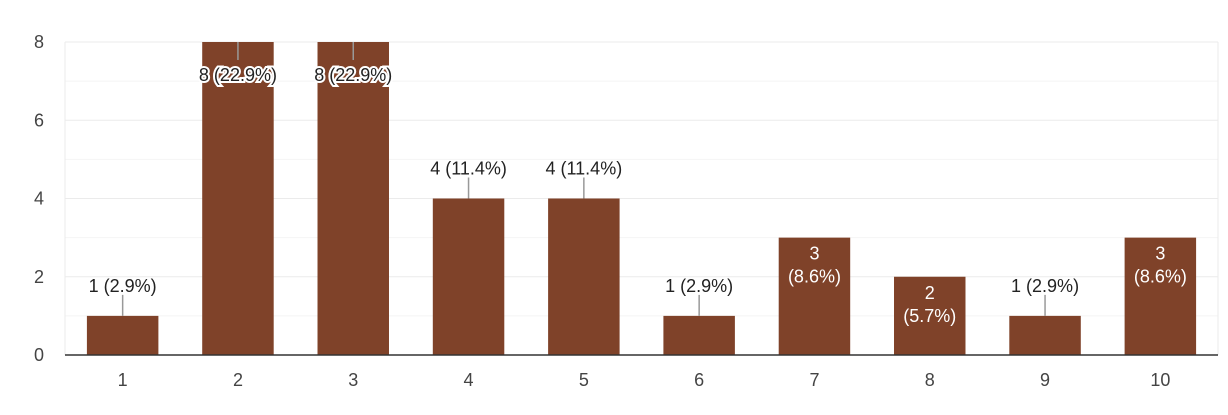  I want to click on y-tick-label: 0, so click(39, 355).